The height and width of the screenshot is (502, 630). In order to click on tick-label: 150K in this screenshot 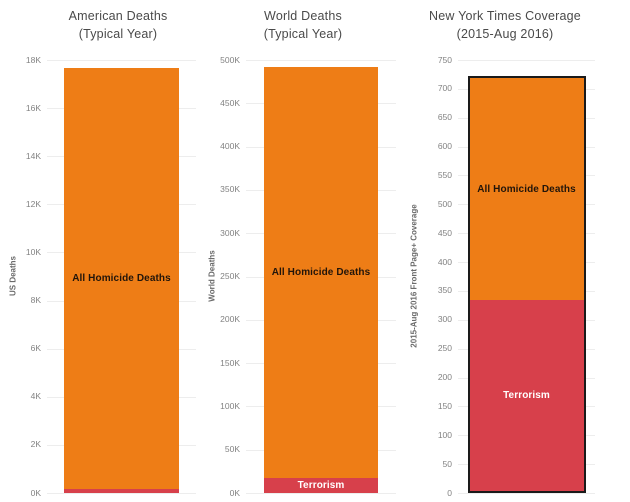, I will do `click(230, 362)`.